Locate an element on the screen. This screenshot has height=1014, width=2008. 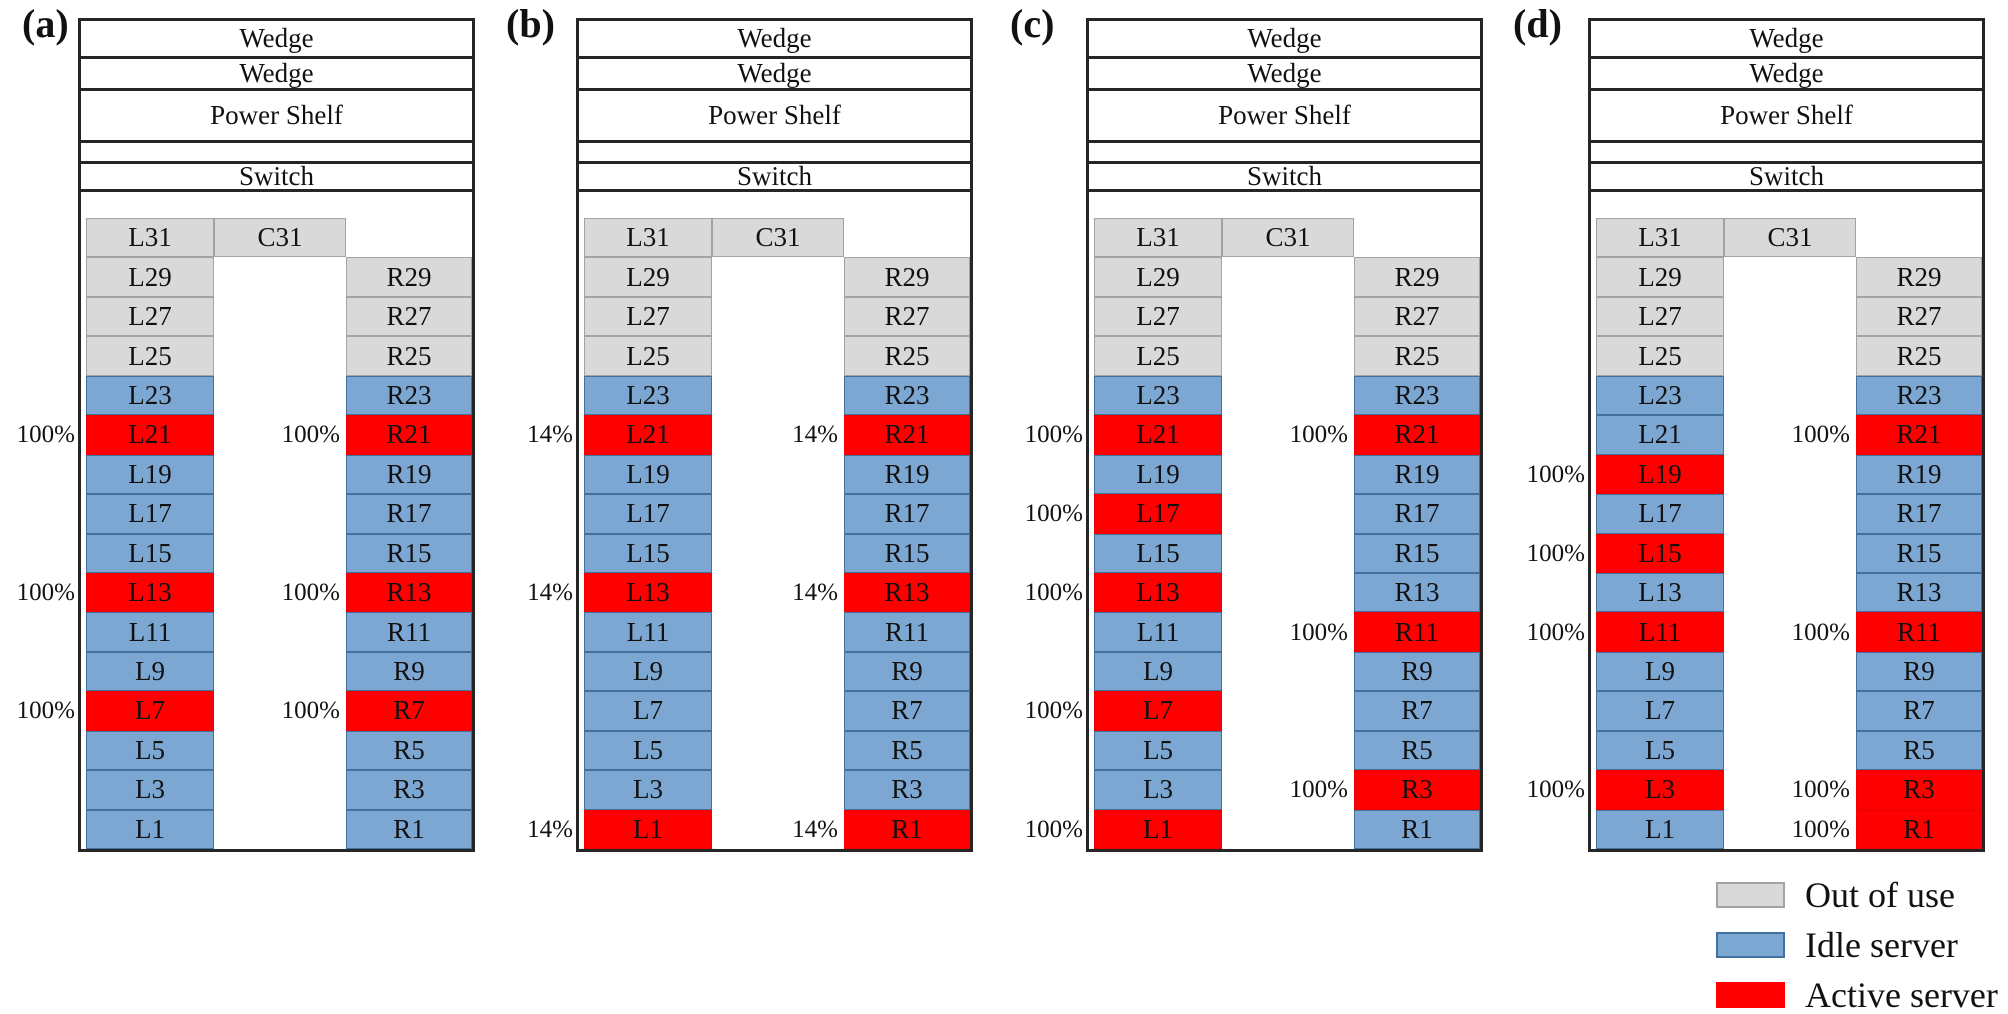
rack-header-blank is located at coordinates (1786, 153).